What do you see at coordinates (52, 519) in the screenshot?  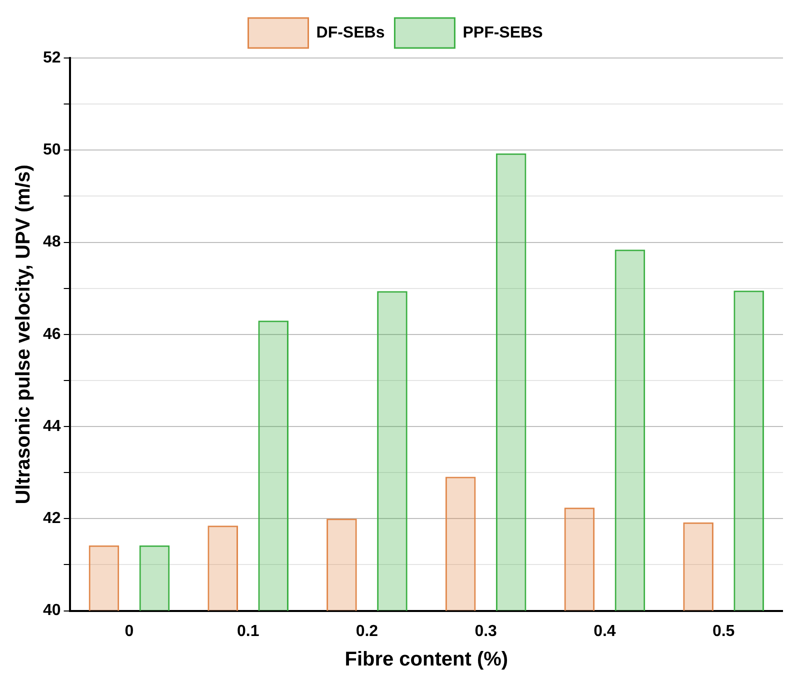 I see `y-tick-label: 42` at bounding box center [52, 519].